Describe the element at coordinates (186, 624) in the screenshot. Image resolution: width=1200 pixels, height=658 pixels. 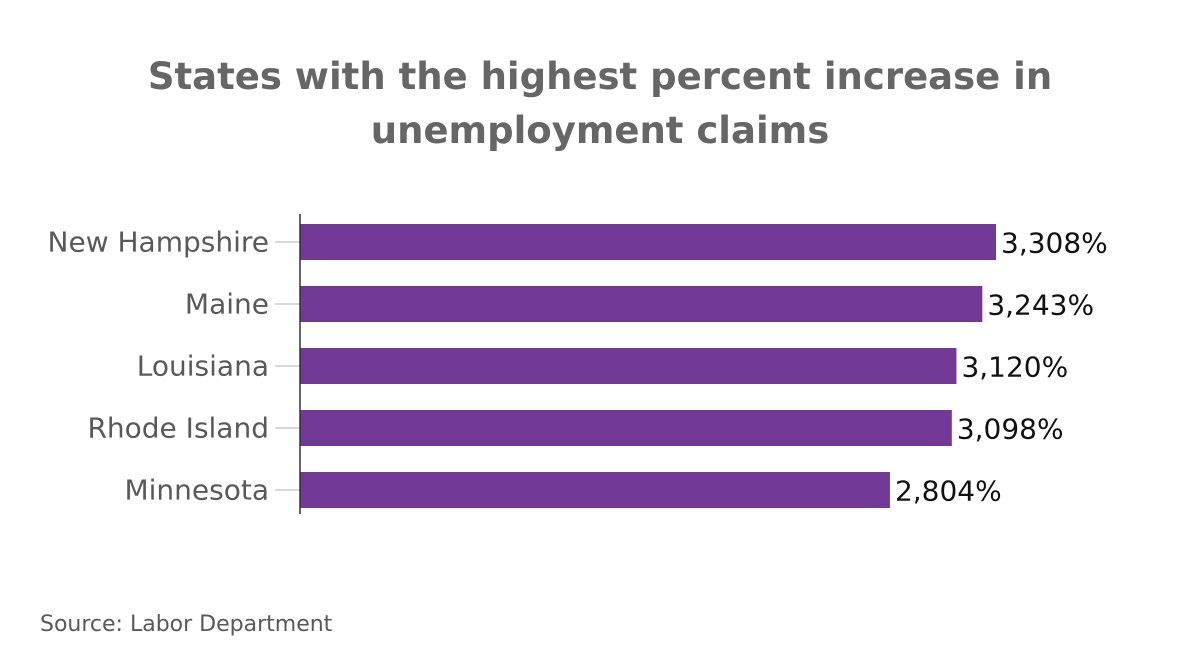
I see `source-note: Source: Labor Department` at that location.